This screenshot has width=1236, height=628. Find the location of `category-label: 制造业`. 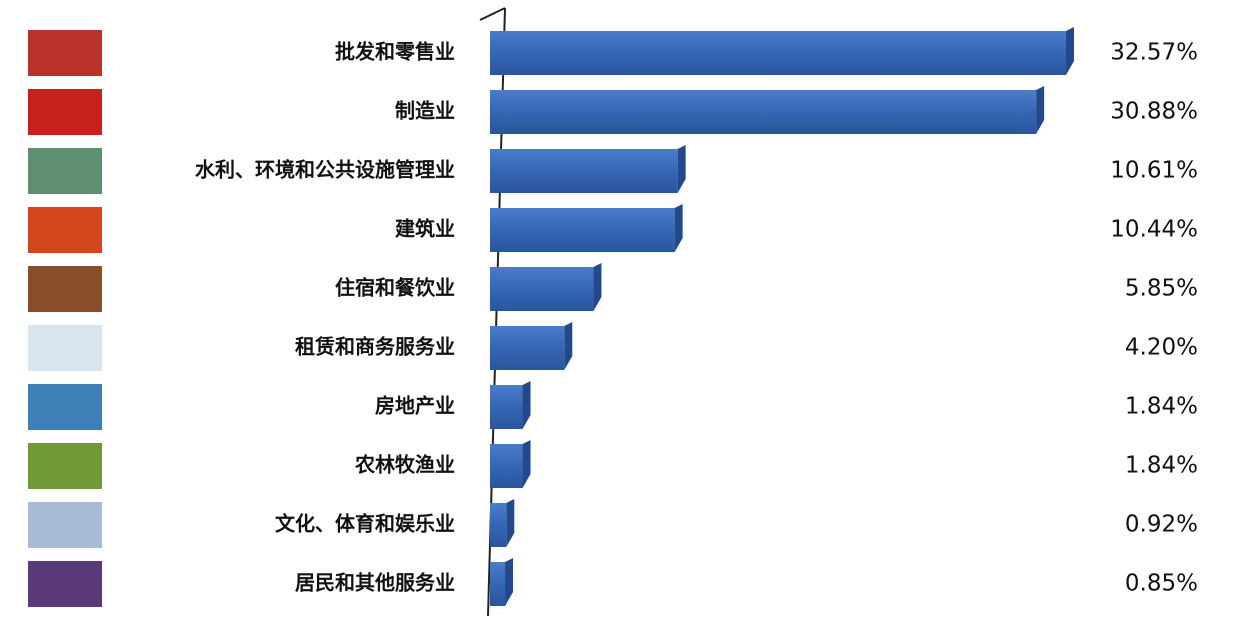

category-label: 制造业 is located at coordinates (425, 111).